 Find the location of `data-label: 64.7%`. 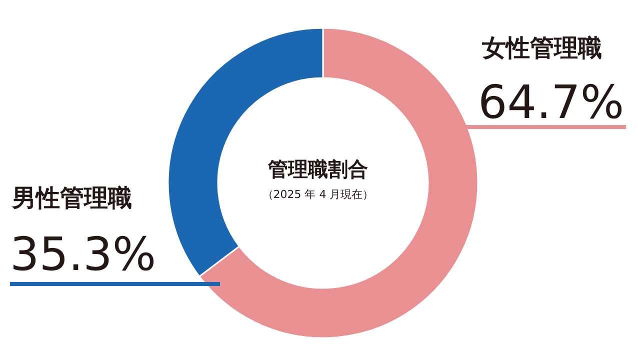

data-label: 64.7% is located at coordinates (551, 102).